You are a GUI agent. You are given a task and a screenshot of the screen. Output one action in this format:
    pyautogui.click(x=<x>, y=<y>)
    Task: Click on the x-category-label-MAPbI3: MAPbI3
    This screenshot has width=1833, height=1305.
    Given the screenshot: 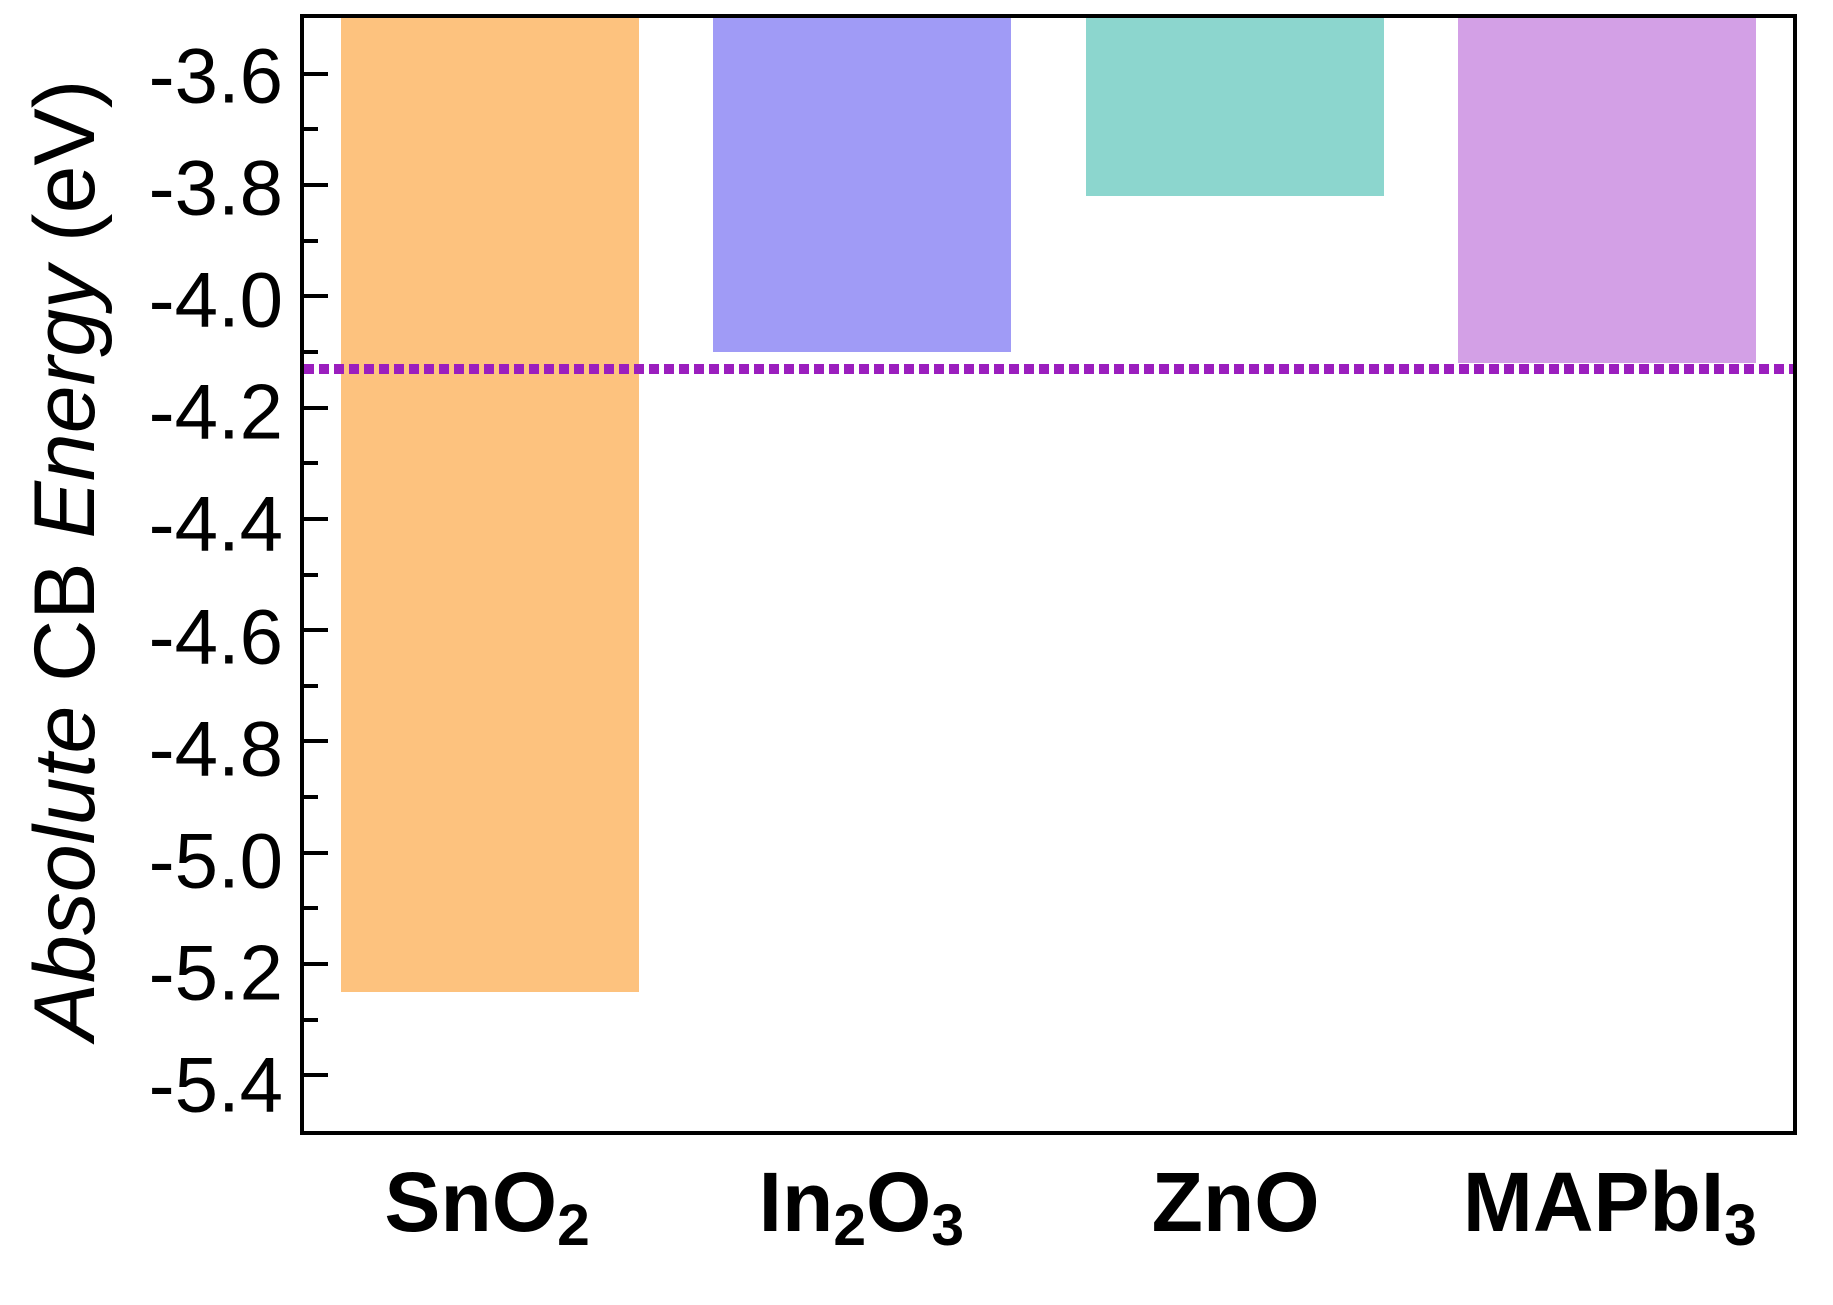 What is the action you would take?
    pyautogui.click(x=1609, y=1206)
    